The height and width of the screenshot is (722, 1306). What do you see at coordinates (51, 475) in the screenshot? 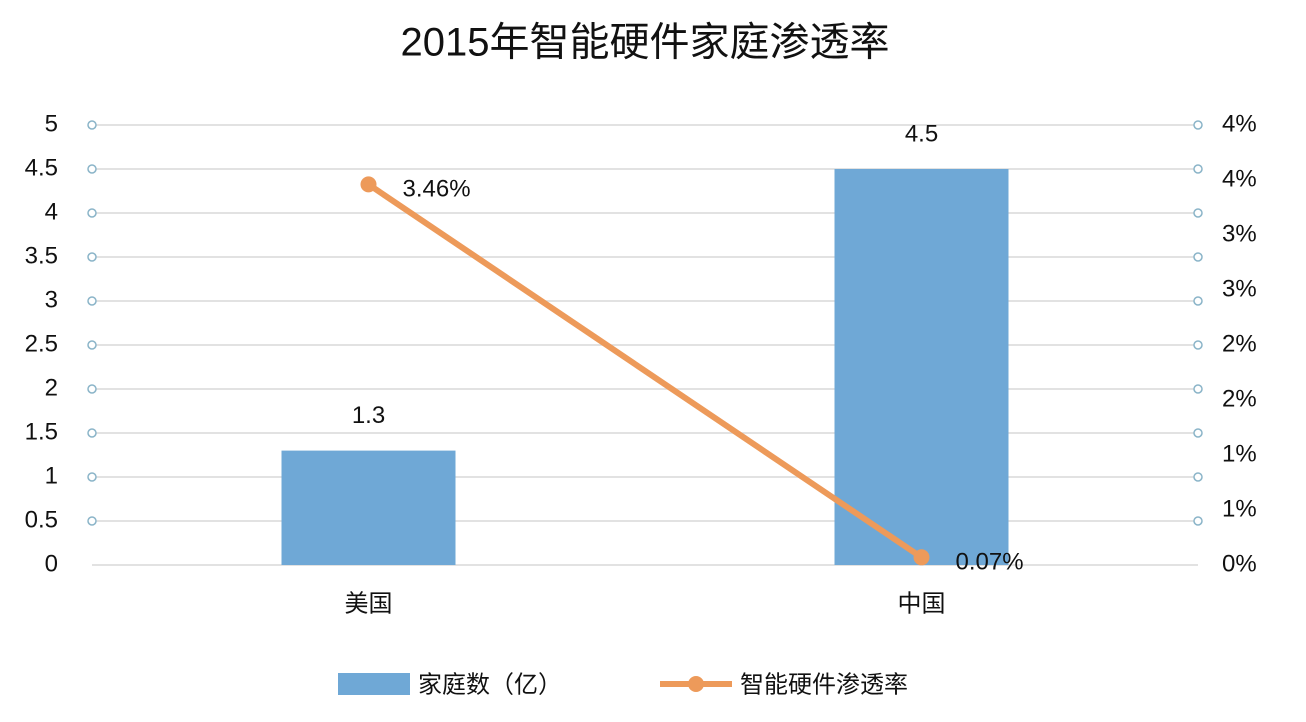
I see `y-tick-label: 1` at bounding box center [51, 475].